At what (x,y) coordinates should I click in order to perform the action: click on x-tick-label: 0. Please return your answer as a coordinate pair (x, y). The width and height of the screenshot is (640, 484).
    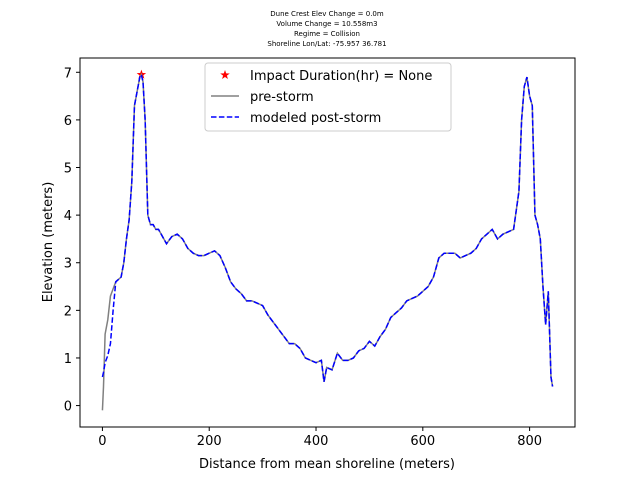
    Looking at the image, I should click on (102, 441).